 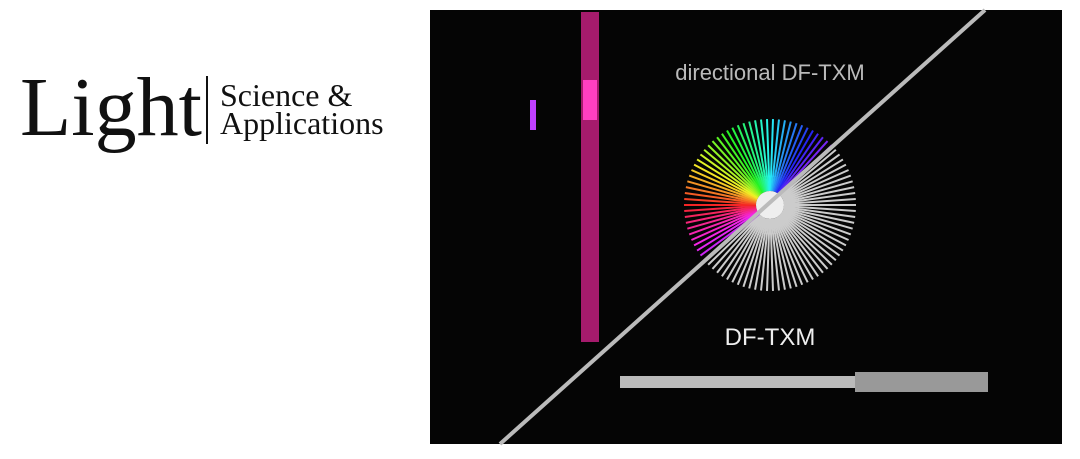 I want to click on logo-word: Light, so click(x=111, y=107).